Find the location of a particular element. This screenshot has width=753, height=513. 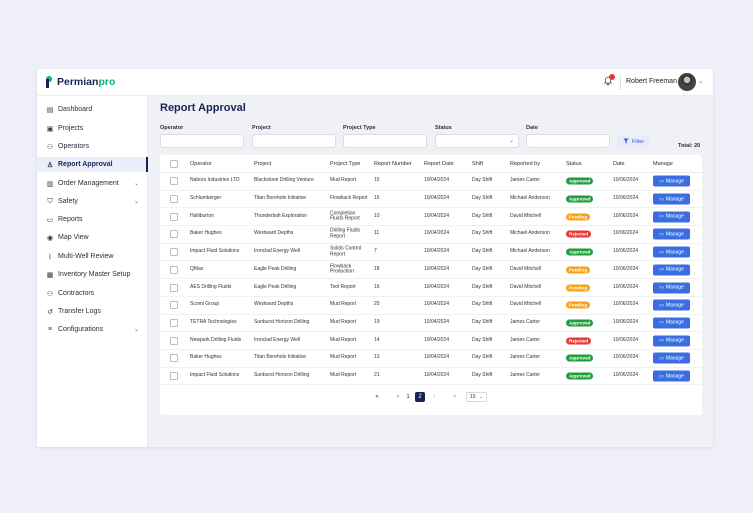

sidebar-item-map-view: ◉ Map View is located at coordinates (92, 237).